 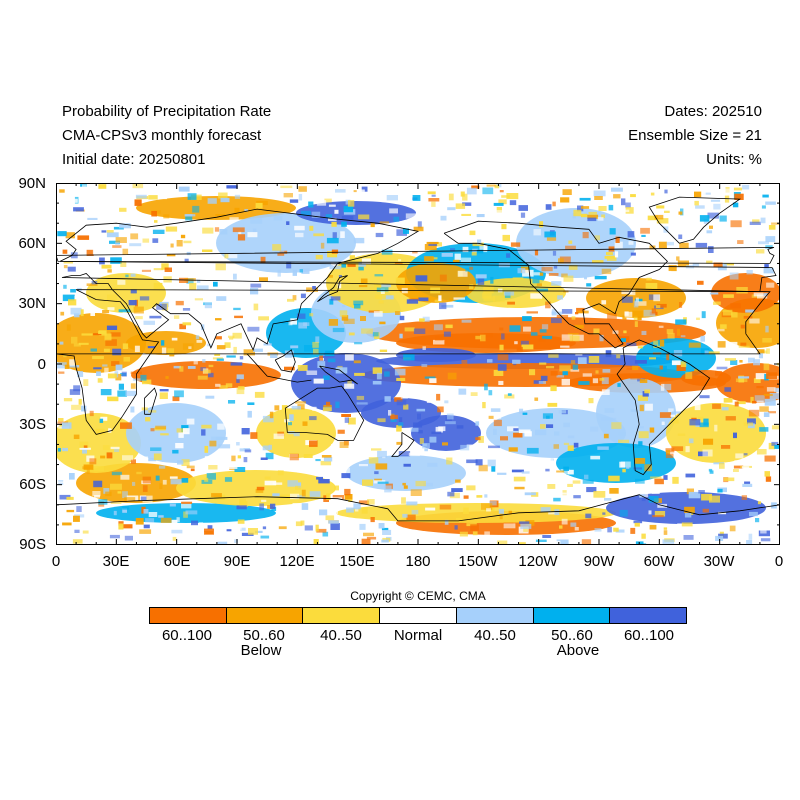 What do you see at coordinates (418, 561) in the screenshot?
I see `lon-label-180: 180` at bounding box center [418, 561].